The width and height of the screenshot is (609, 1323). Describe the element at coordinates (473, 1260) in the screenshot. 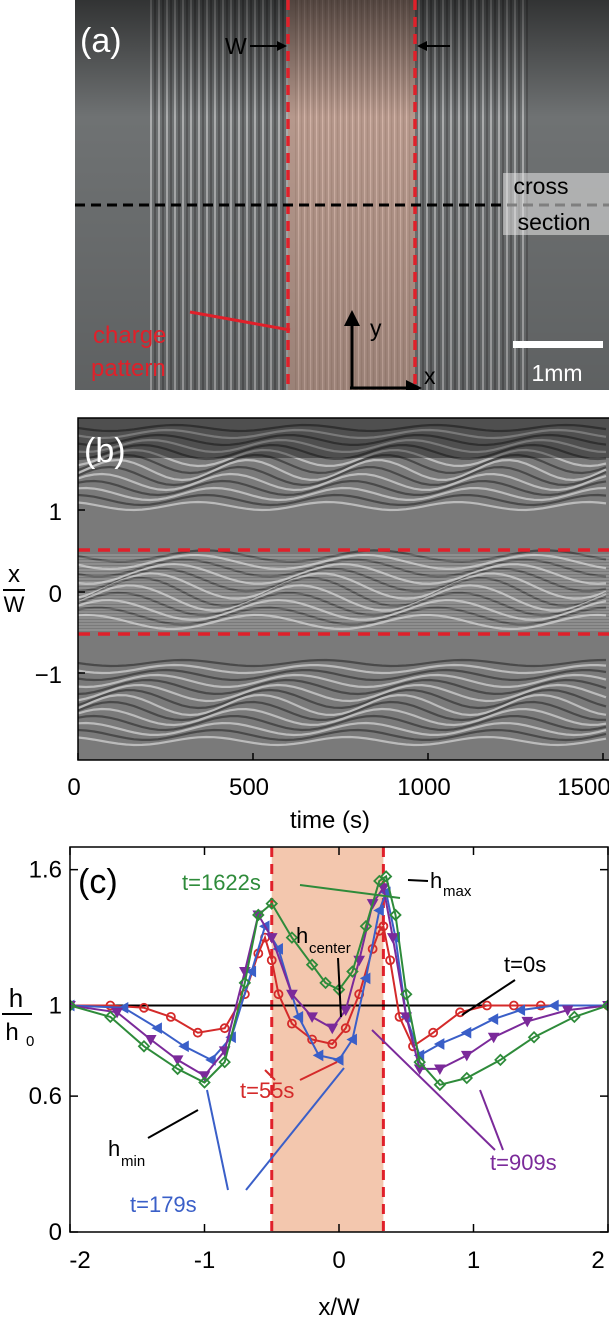

I see `xtick-label: 1` at that location.